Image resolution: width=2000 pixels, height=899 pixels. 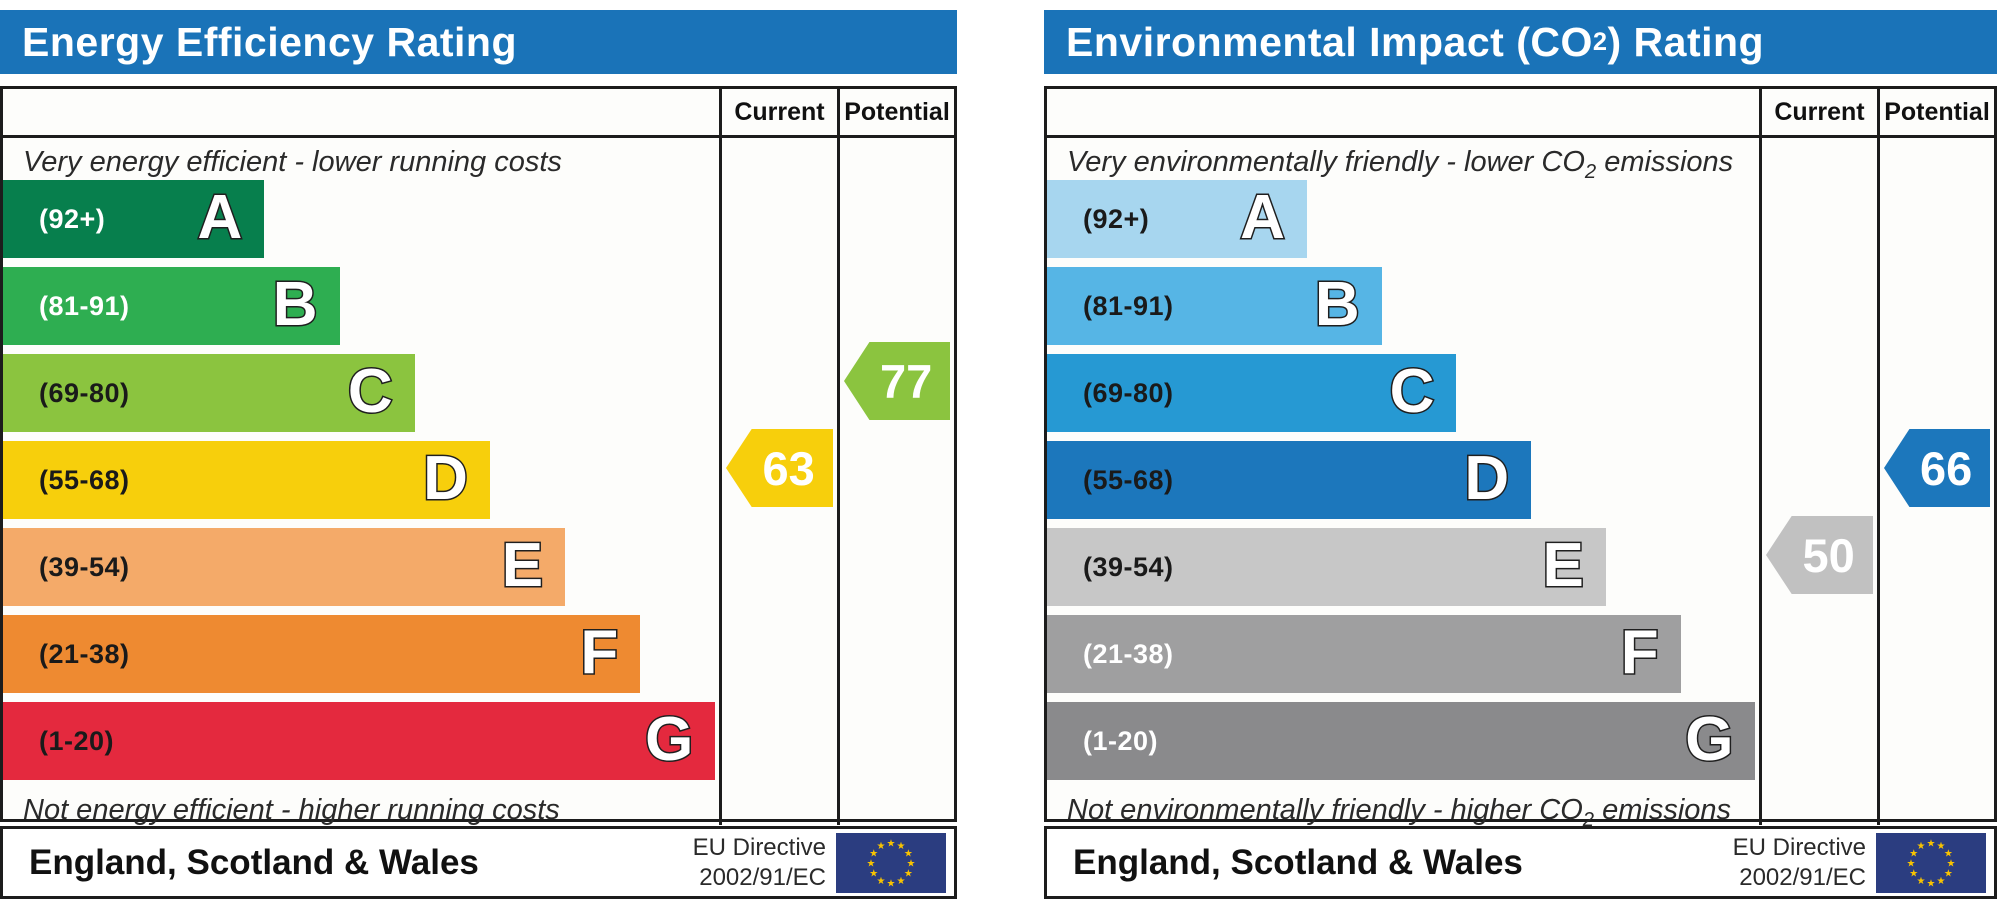 I want to click on band-row-a: (92+) A, so click(x=134, y=219).